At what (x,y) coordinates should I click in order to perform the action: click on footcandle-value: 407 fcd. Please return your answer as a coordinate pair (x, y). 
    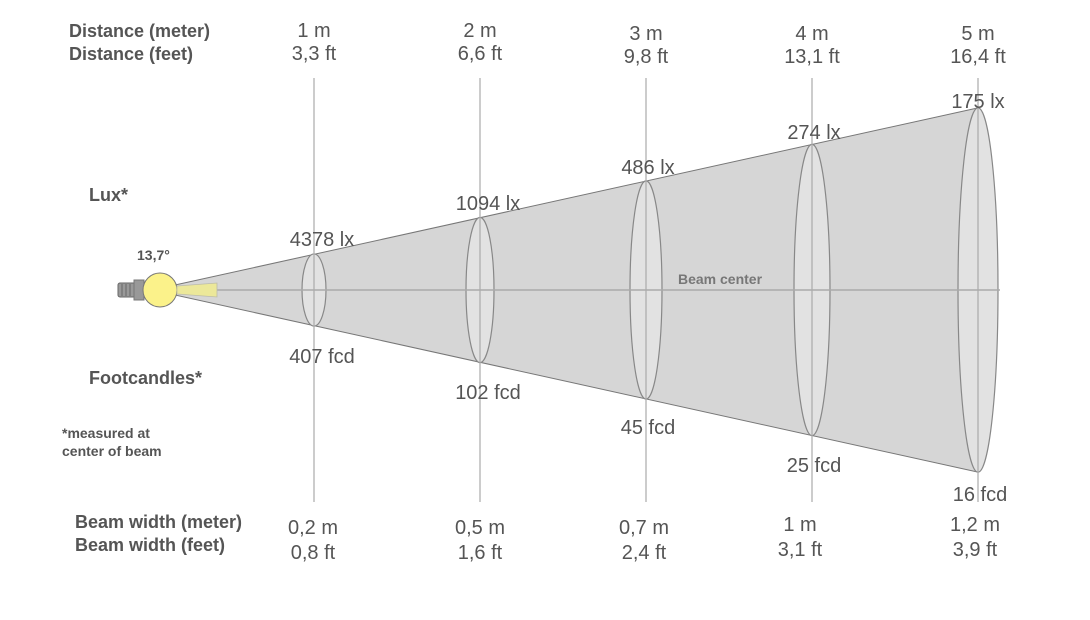
    Looking at the image, I should click on (322, 357).